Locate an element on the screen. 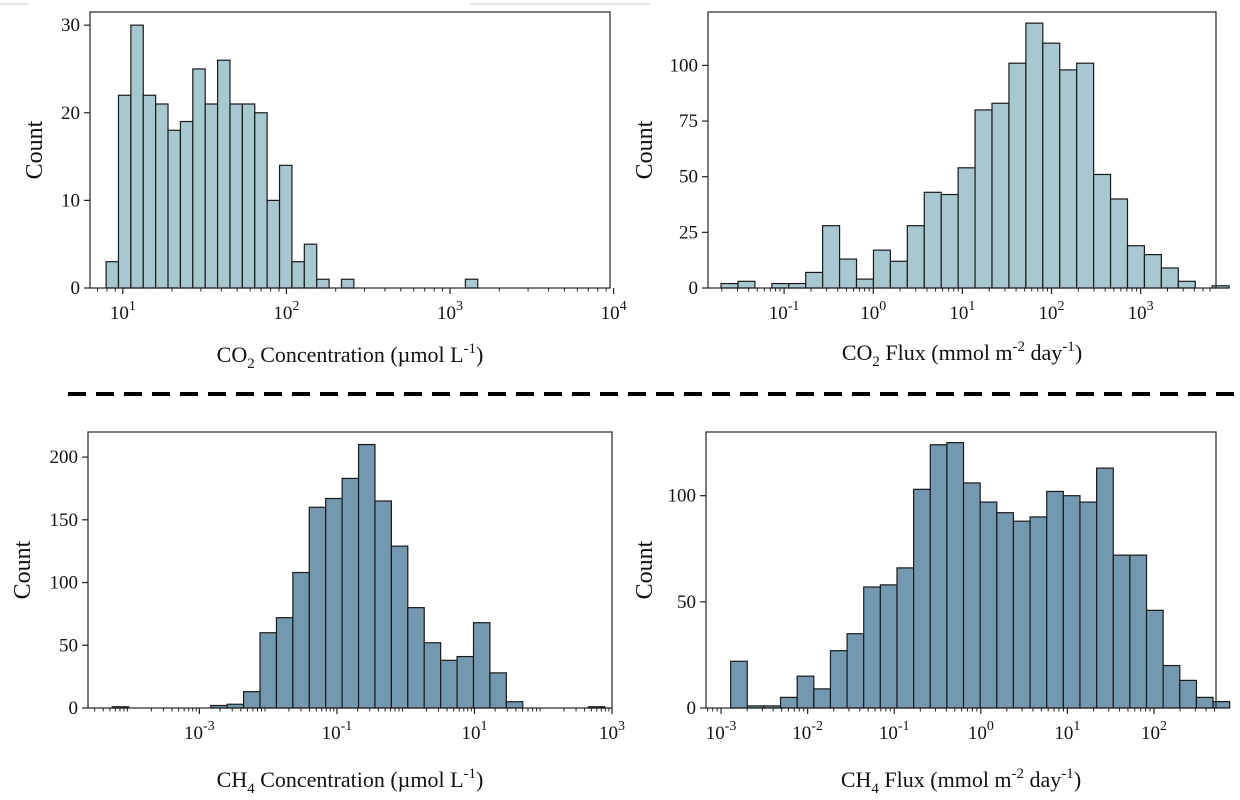  co2-flux-bars is located at coordinates (975, 155).